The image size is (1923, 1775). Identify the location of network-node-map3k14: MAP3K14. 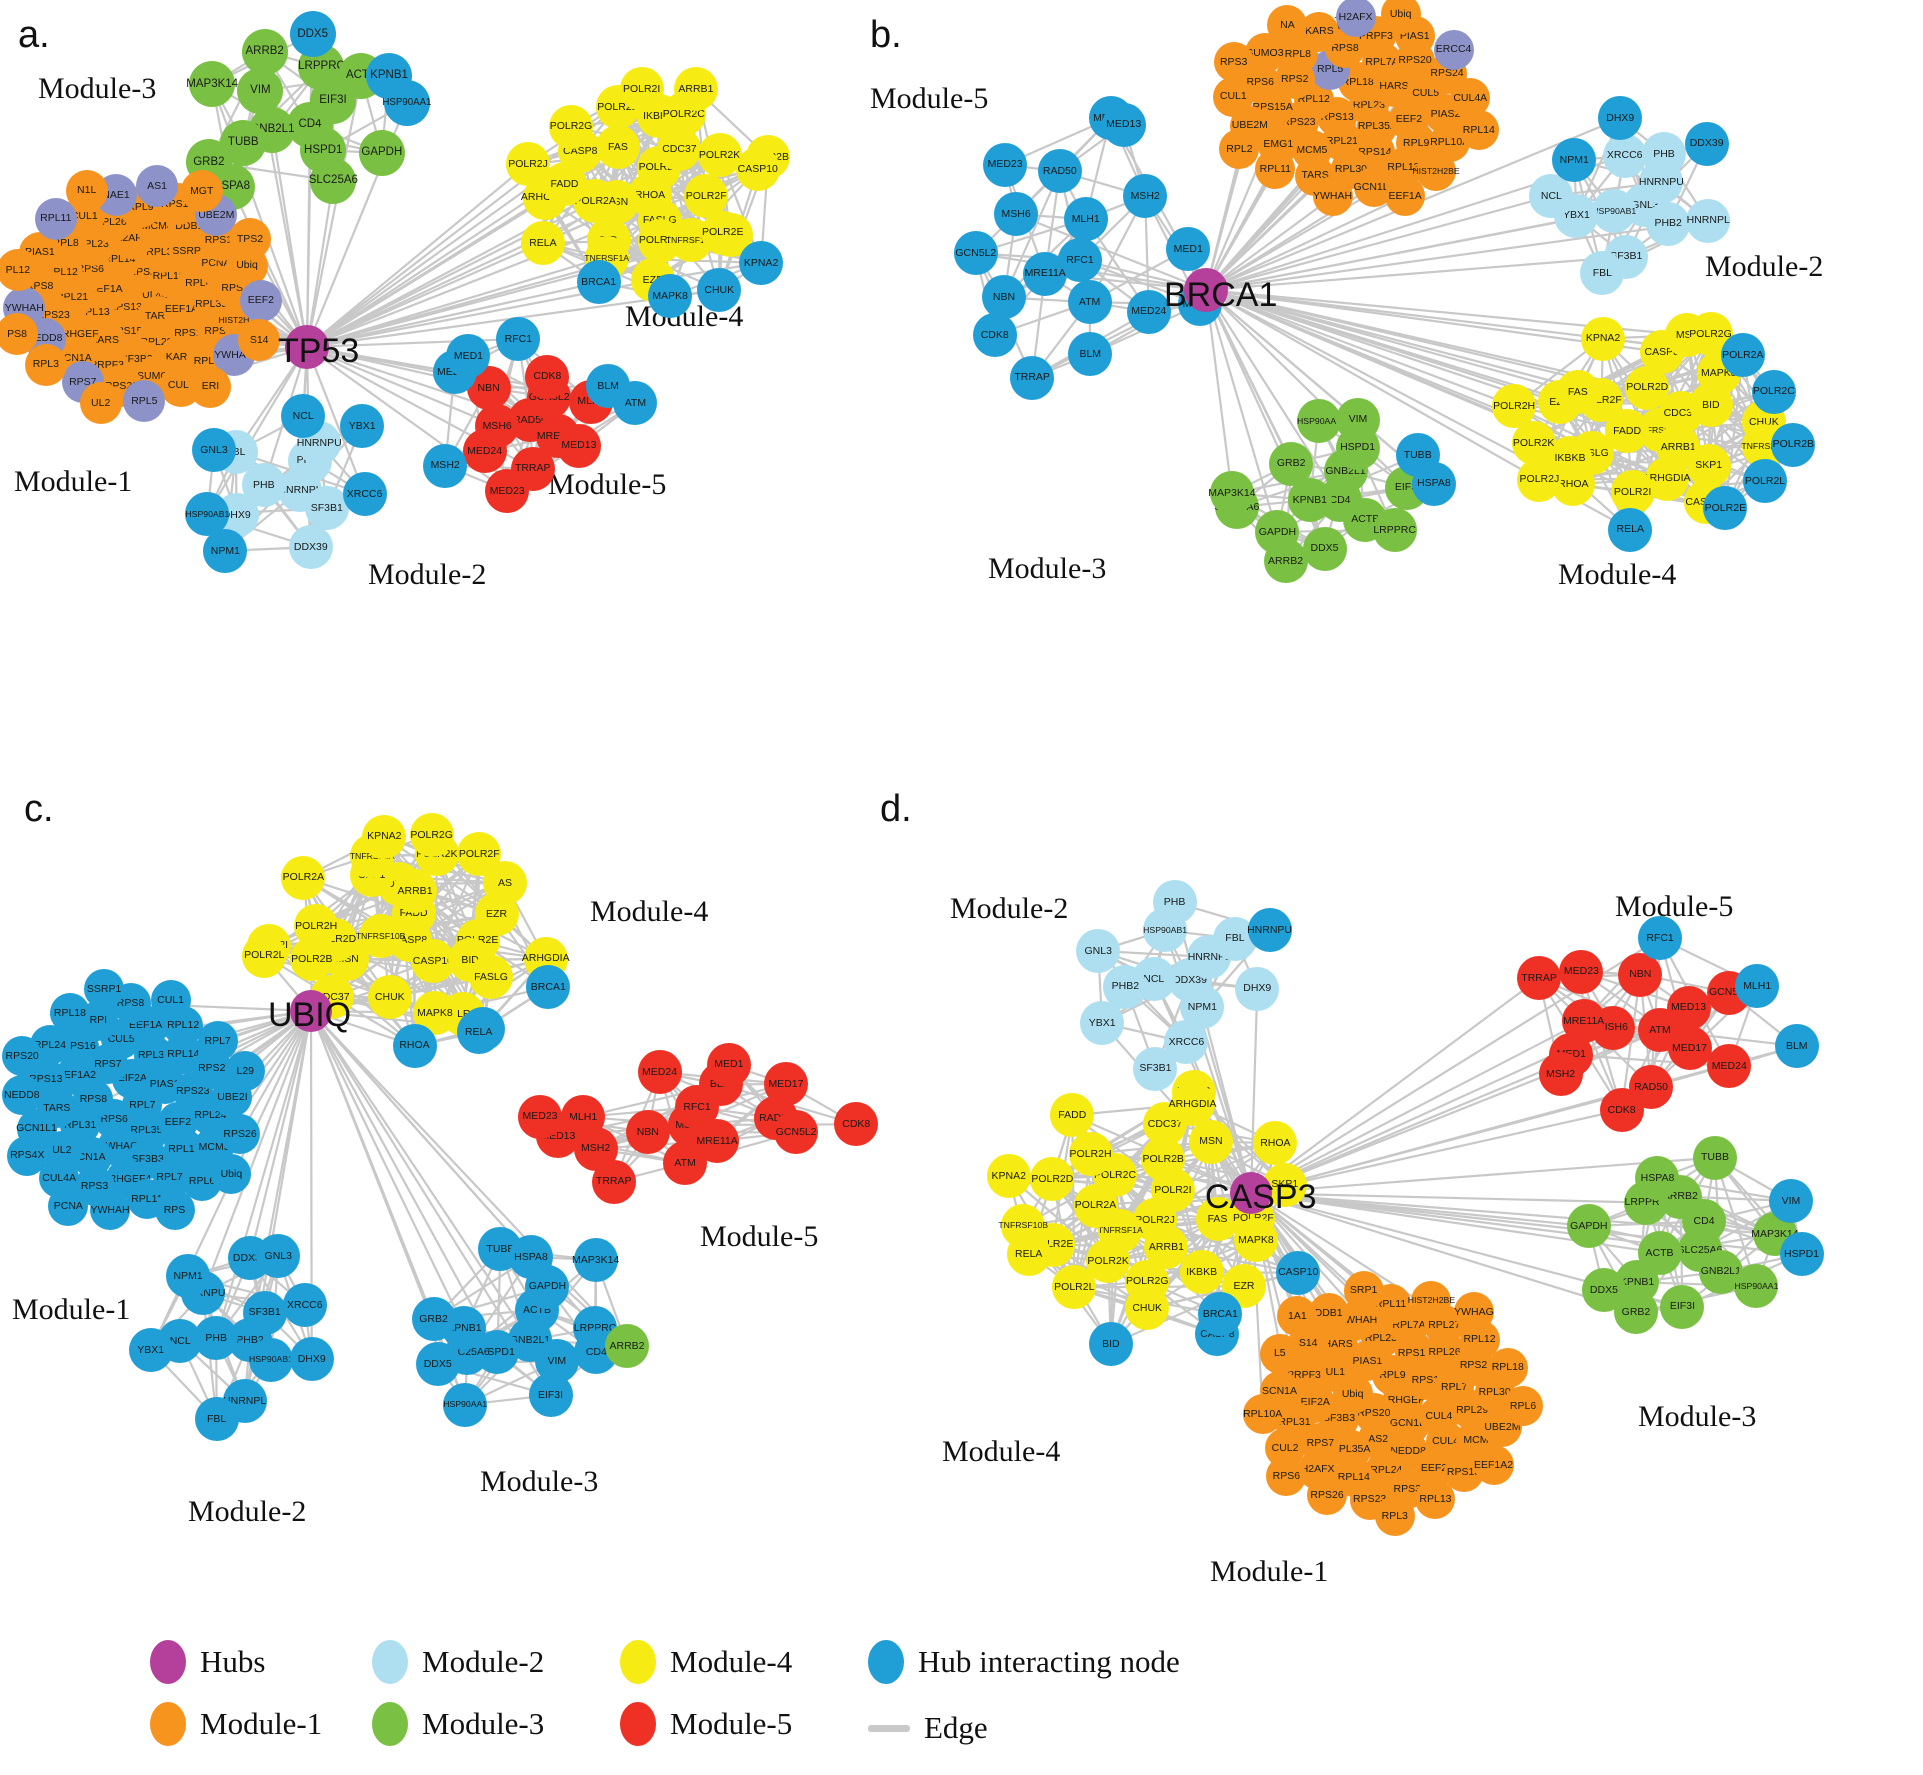
(595, 1259).